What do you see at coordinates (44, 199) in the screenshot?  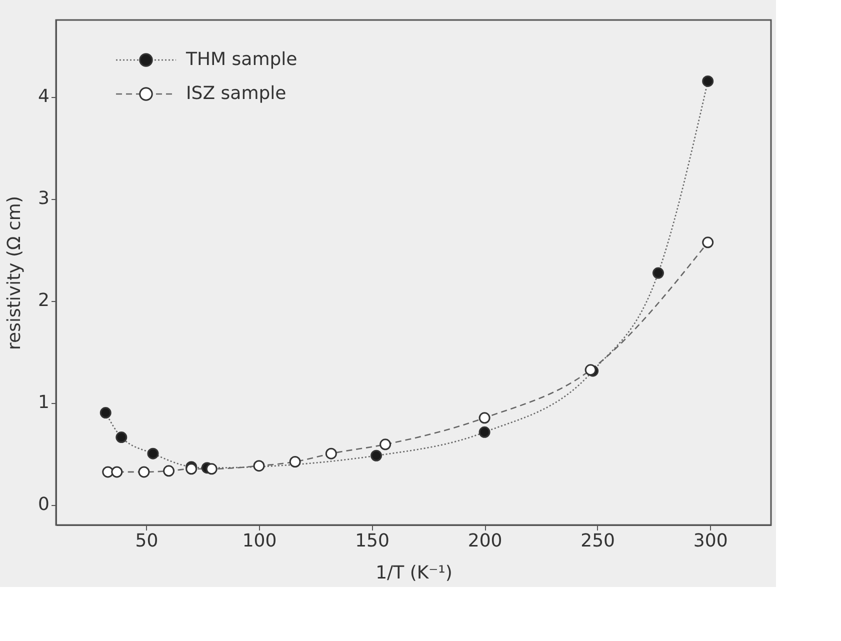 I see `y-tick-label: 3` at bounding box center [44, 199].